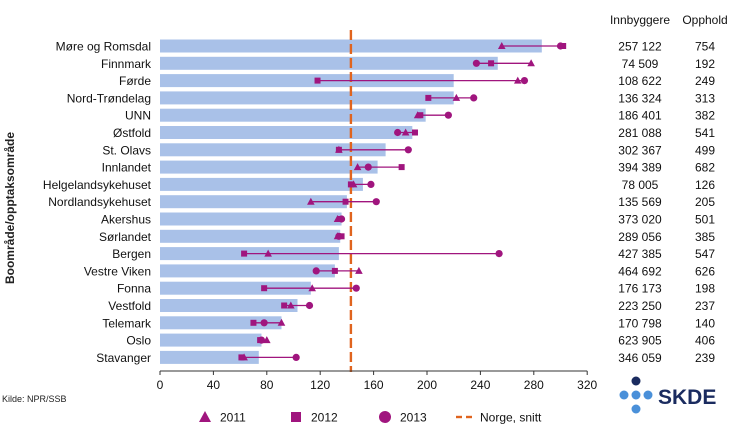  Describe the element at coordinates (640, 20) in the screenshot. I see `column-header-population: Innbyggere` at that location.